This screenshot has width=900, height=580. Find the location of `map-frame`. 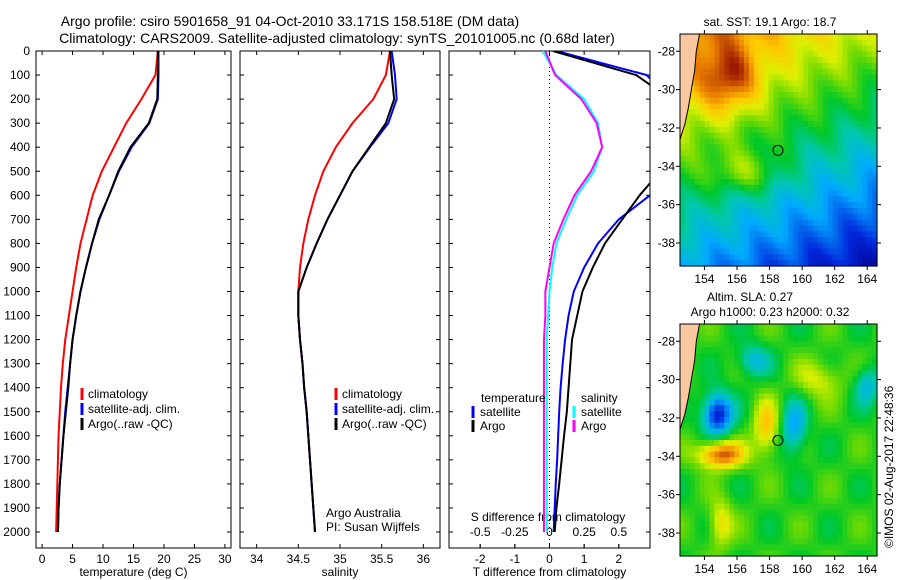

map-frame is located at coordinates (778, 440).